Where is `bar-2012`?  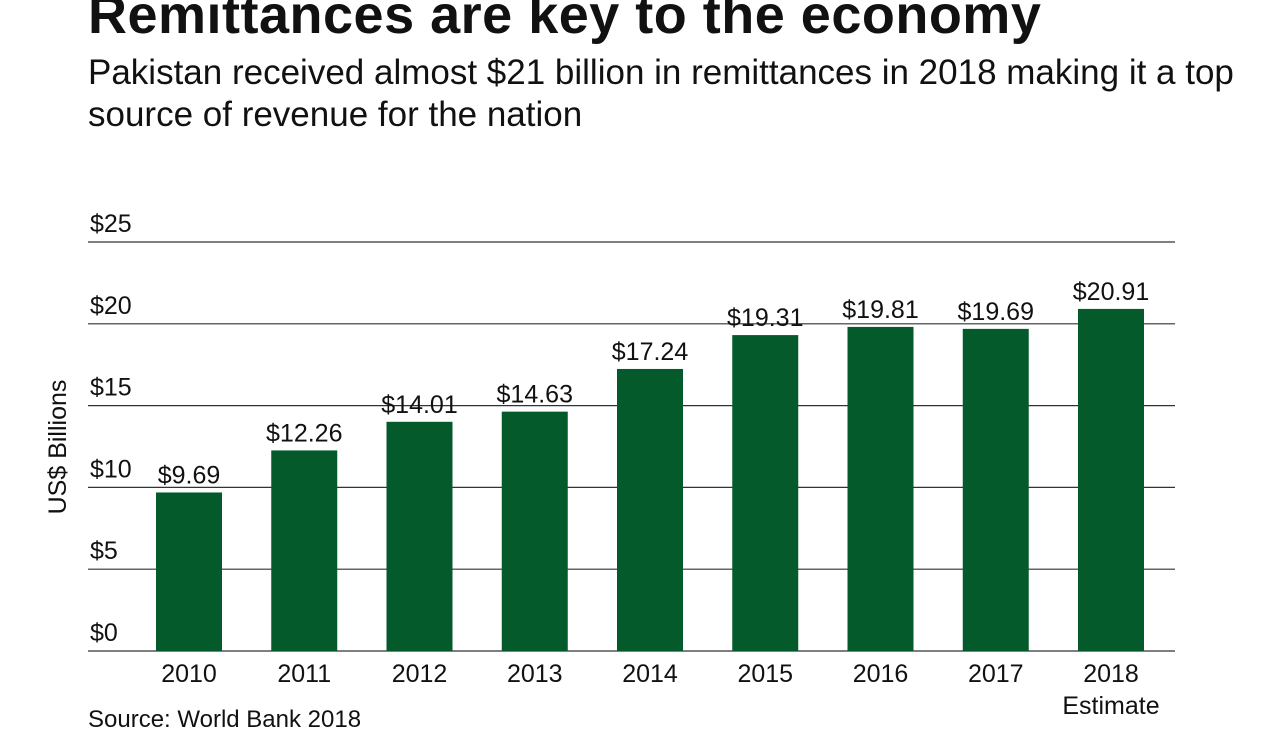
bar-2012 is located at coordinates (419, 536).